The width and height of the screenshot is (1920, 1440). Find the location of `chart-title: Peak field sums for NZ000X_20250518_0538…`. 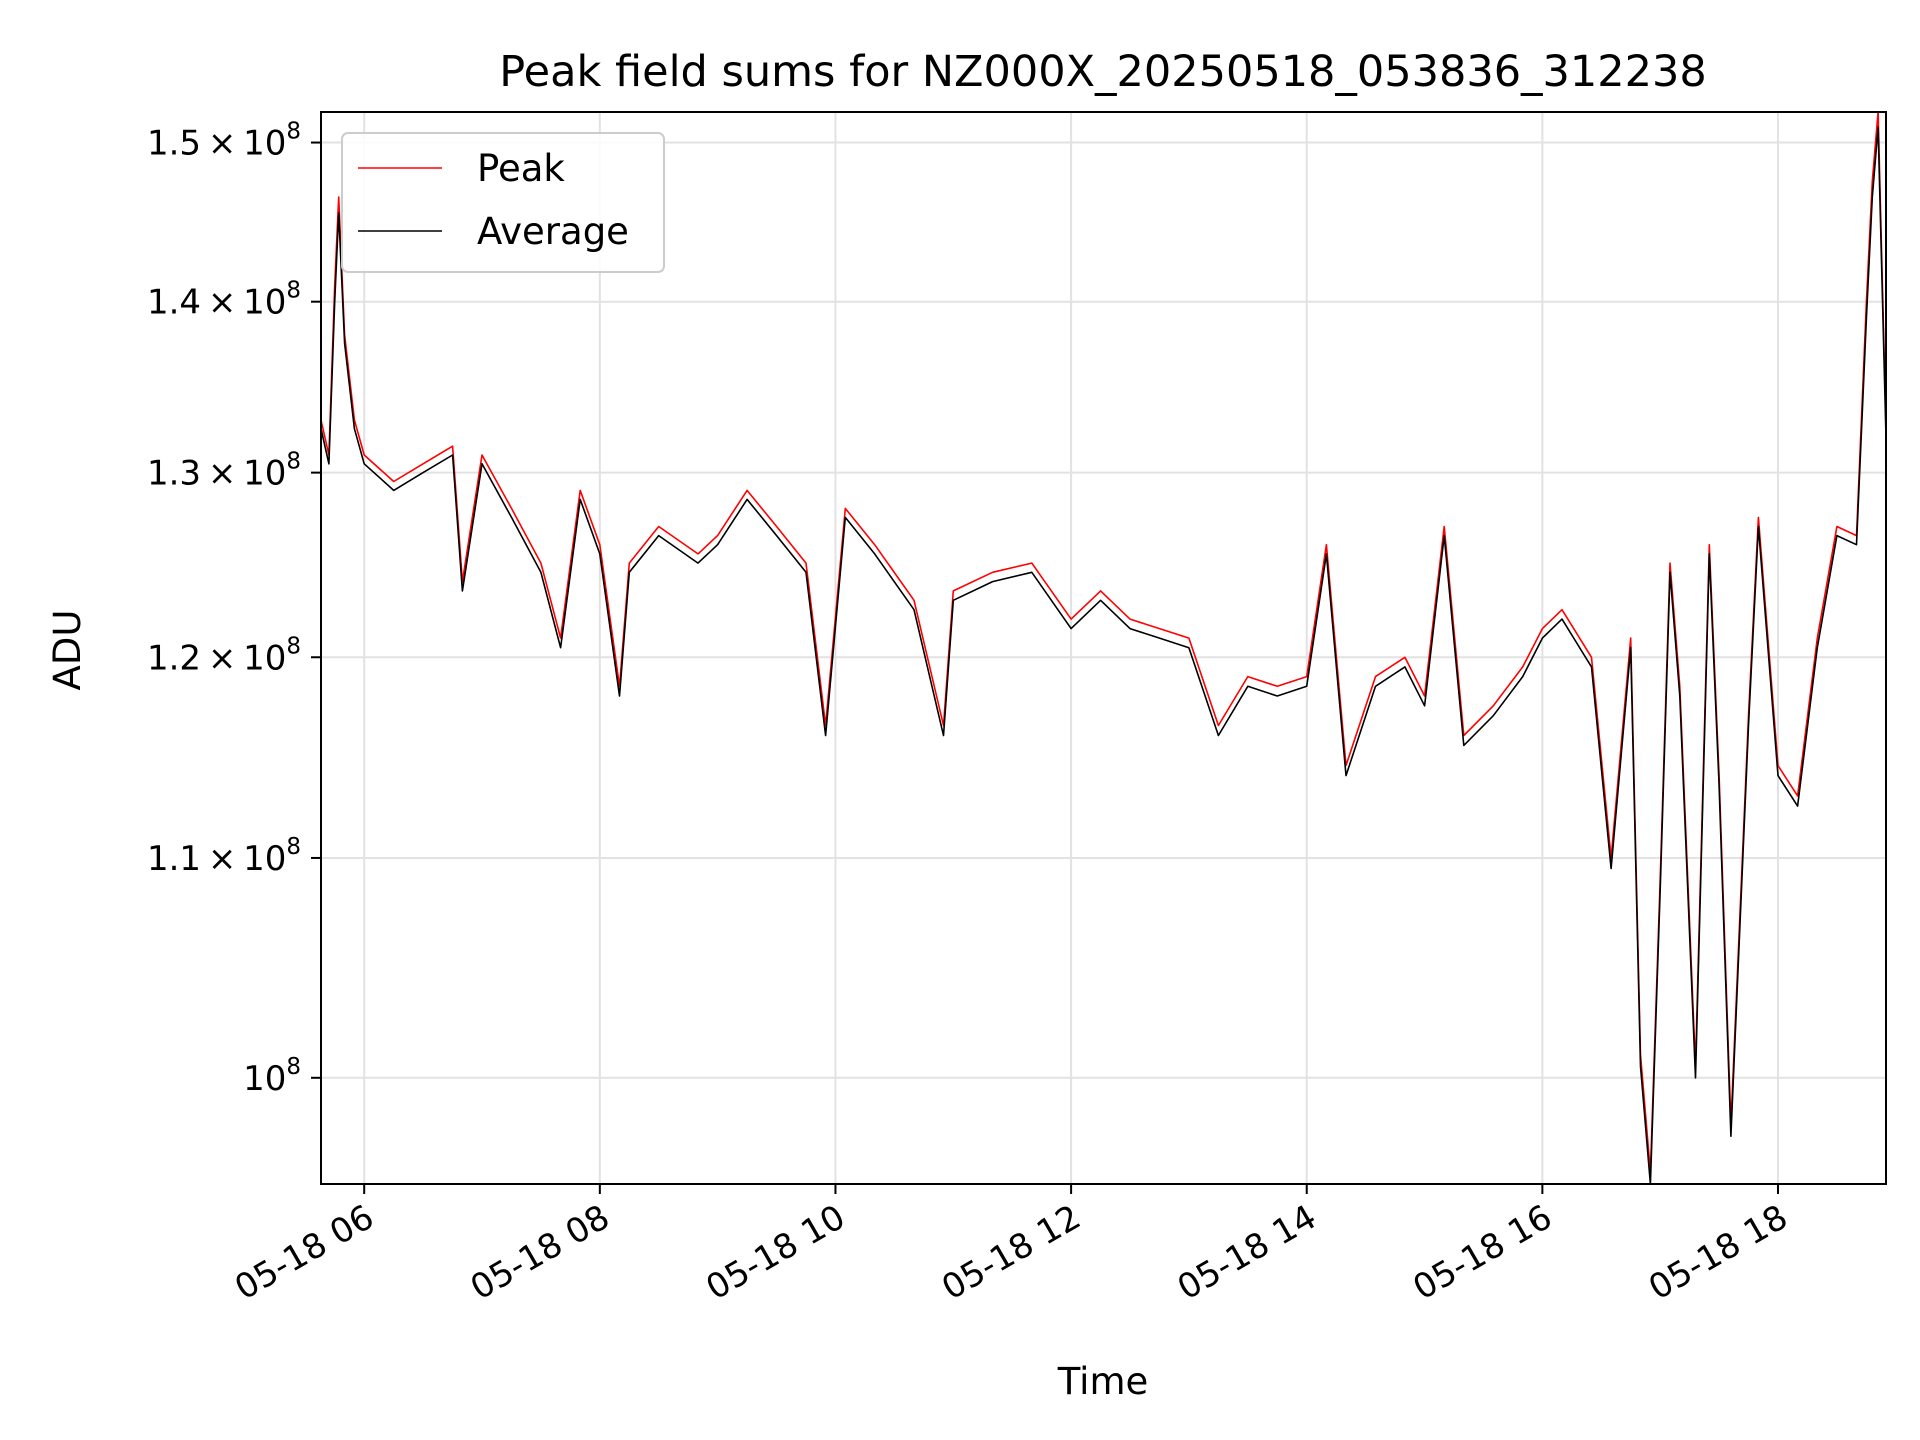

chart-title: Peak field sums for NZ000X_20250518_0538… is located at coordinates (1102, 72).